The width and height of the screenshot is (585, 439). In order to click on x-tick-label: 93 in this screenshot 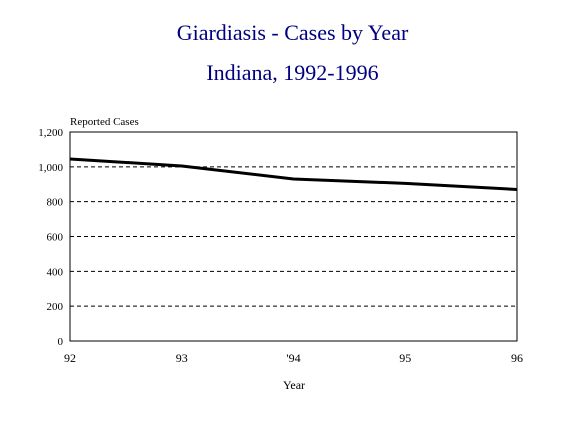, I will do `click(182, 358)`.